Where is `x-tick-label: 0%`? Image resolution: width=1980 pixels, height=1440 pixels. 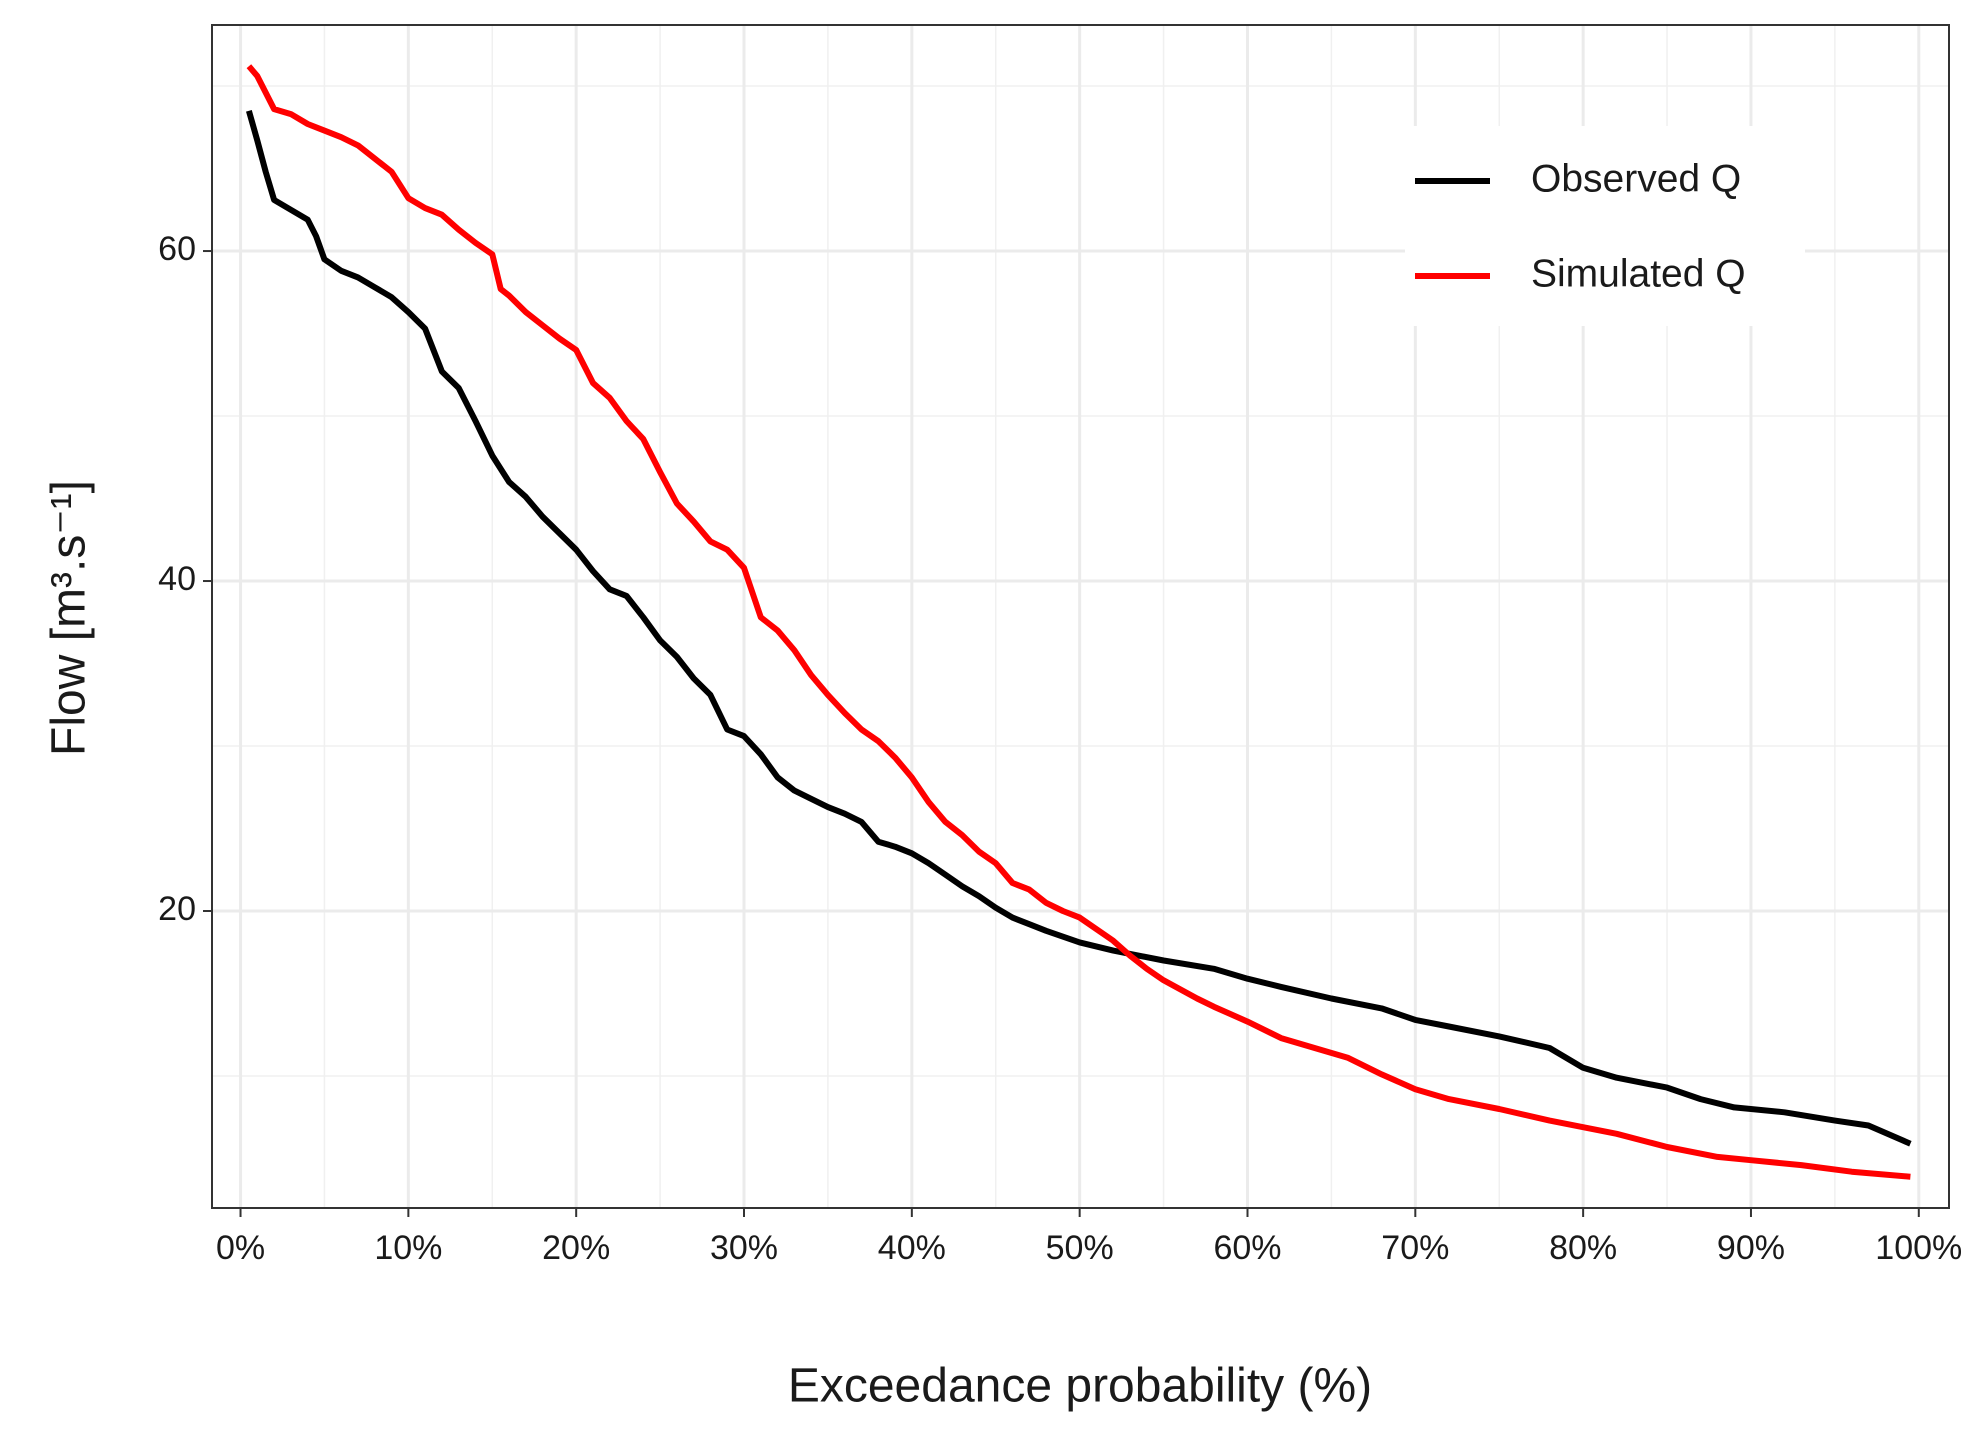 x-tick-label: 0% is located at coordinates (240, 1248).